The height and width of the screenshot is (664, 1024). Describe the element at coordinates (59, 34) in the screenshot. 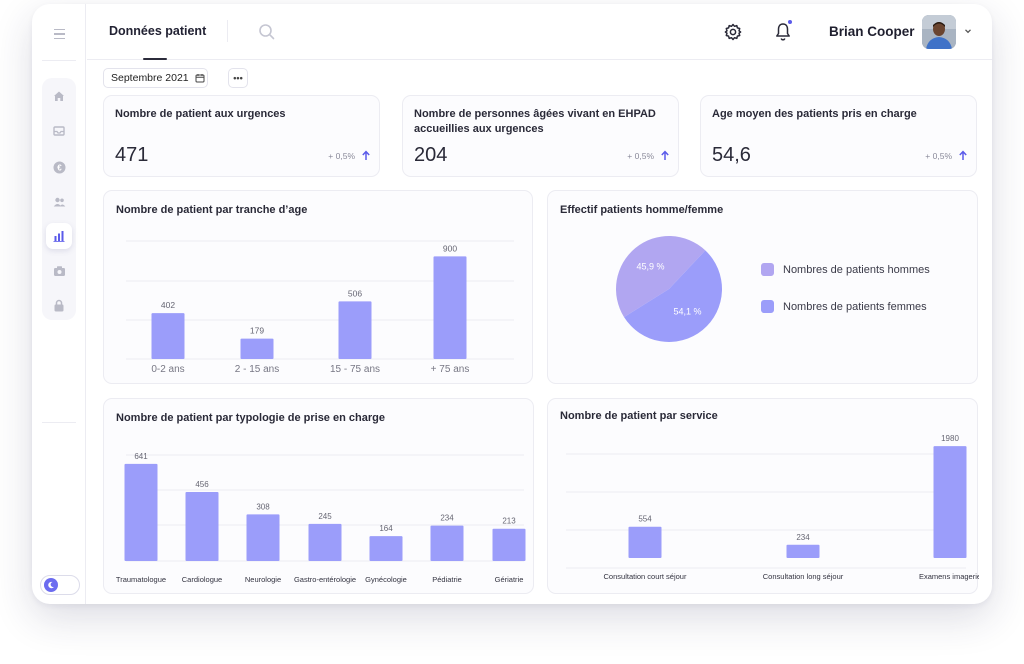

I see `hamburger-menu-icon` at that location.